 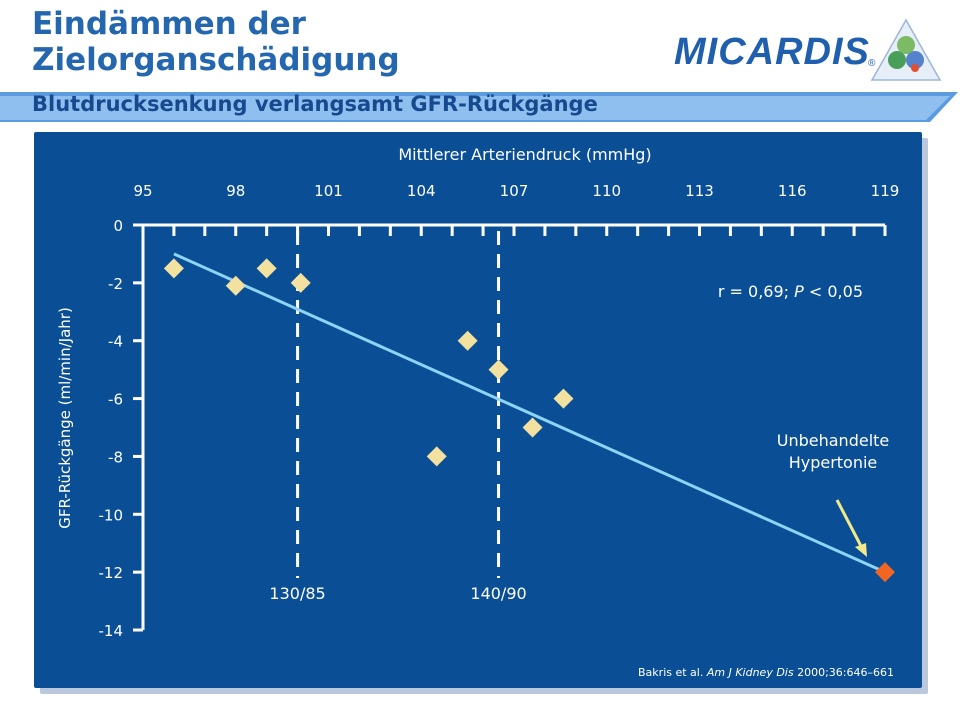 What do you see at coordinates (421, 191) in the screenshot?
I see `x-tick-label: 104` at bounding box center [421, 191].